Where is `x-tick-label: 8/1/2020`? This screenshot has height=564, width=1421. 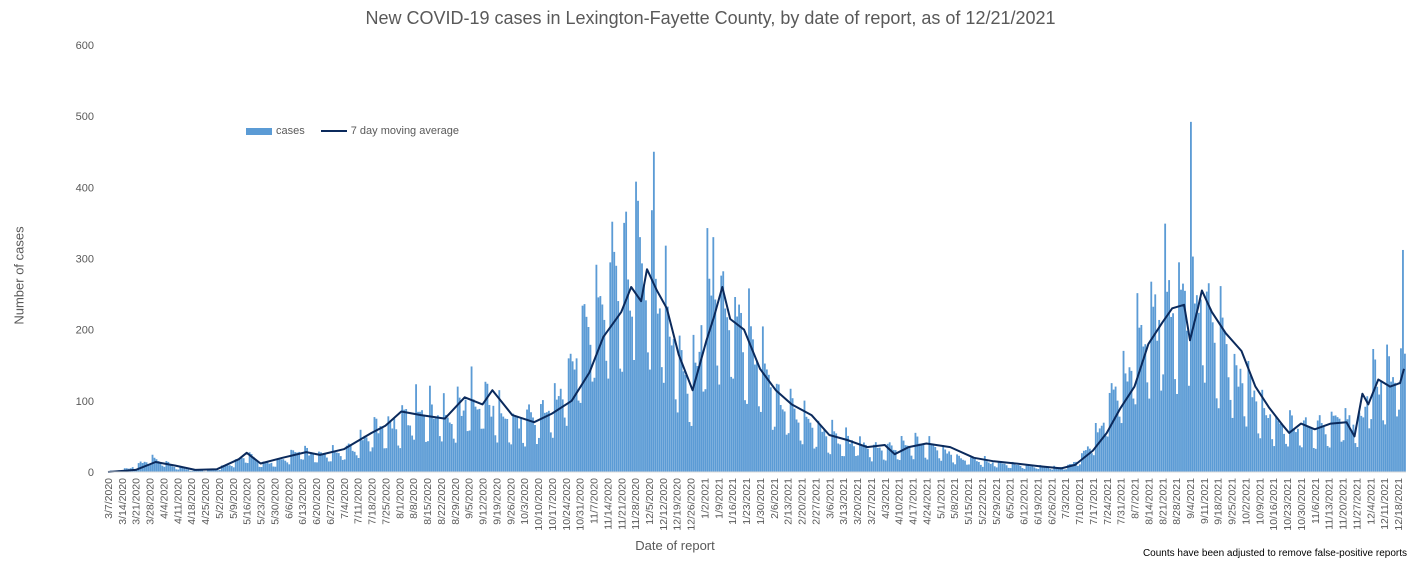
x-tick-label: 8/1/2020 is located at coordinates (400, 498).